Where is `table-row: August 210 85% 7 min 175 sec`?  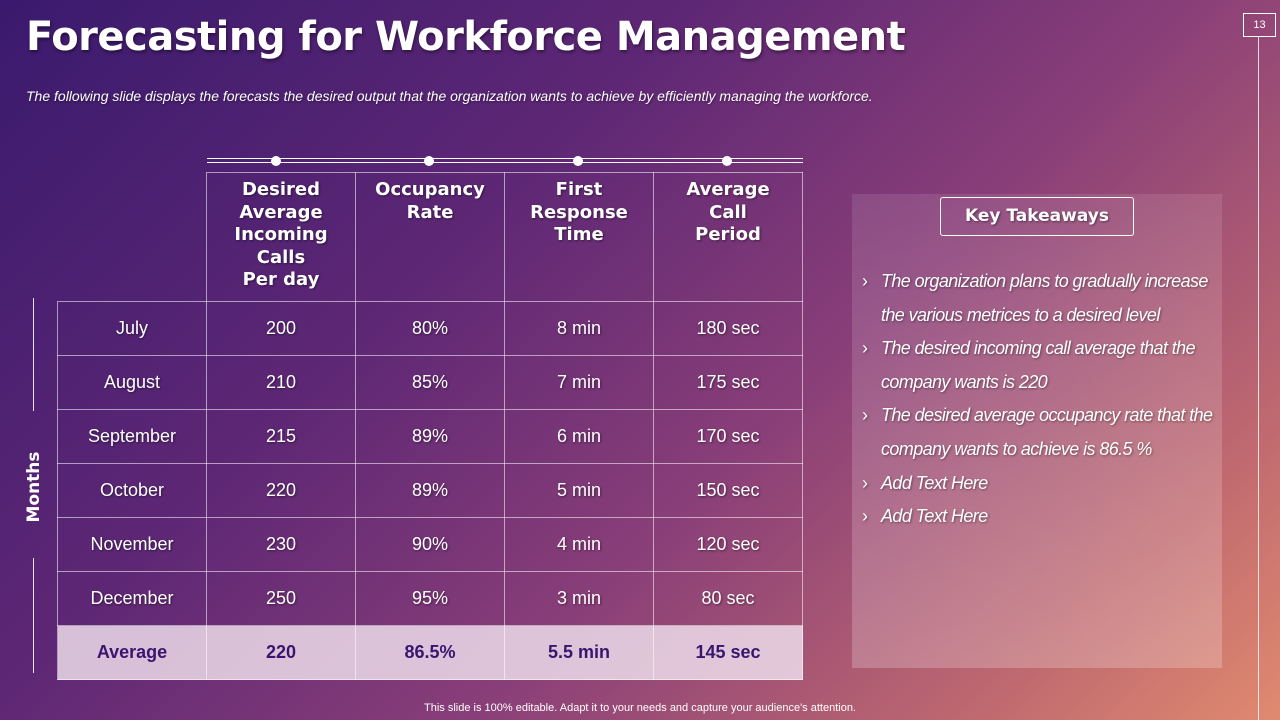 table-row: August 210 85% 7 min 175 sec is located at coordinates (430, 382).